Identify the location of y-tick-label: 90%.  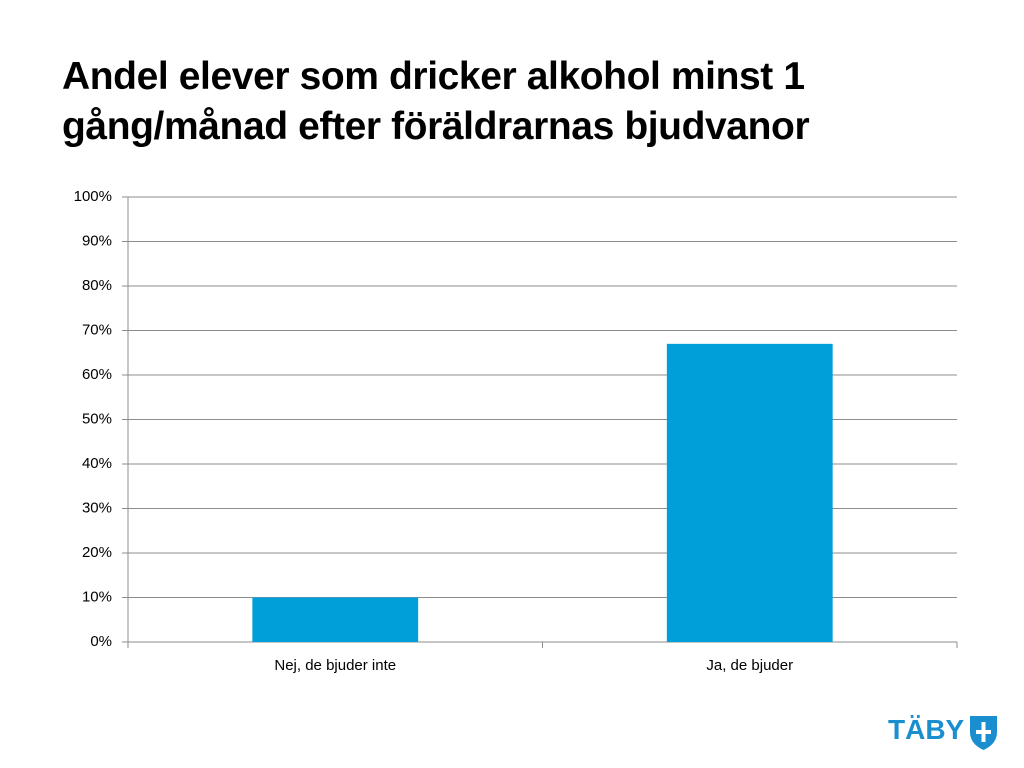
(97, 240).